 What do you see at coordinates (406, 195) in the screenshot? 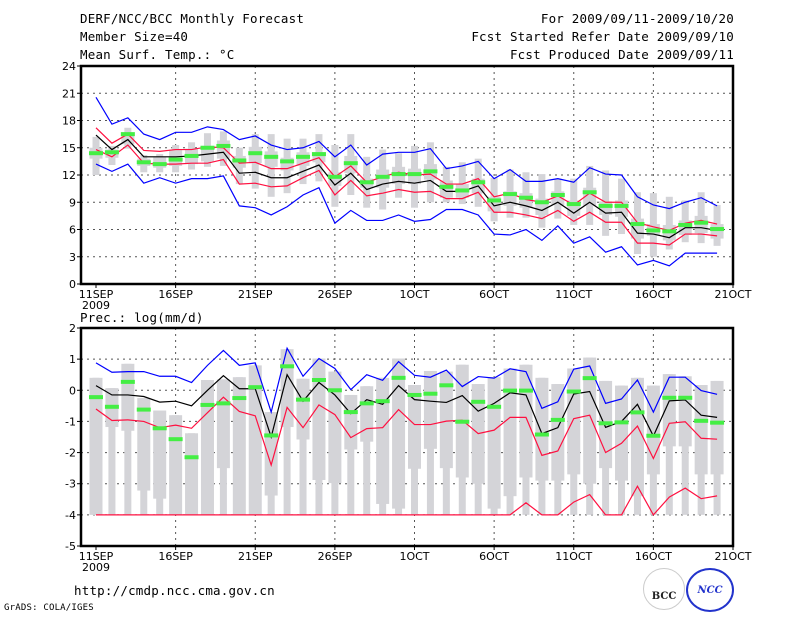
I see `series-line-lower` at bounding box center [406, 195].